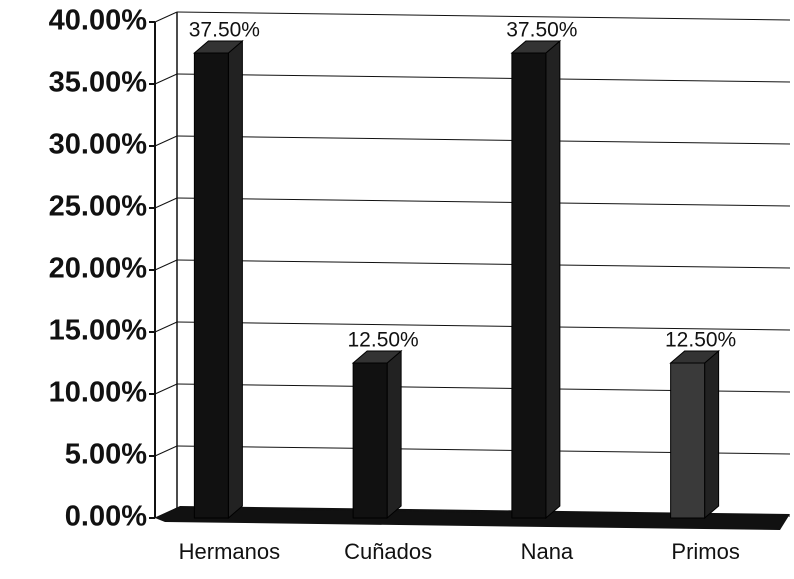 The image size is (794, 579). I want to click on x-tick-label: Nana, so click(547, 551).